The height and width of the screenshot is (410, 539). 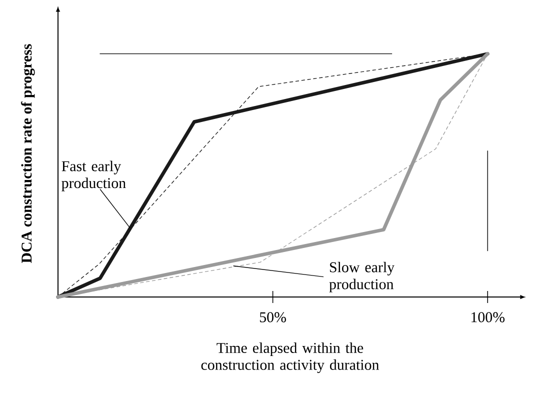 I want to click on annotation: Slow early production, so click(x=362, y=277).